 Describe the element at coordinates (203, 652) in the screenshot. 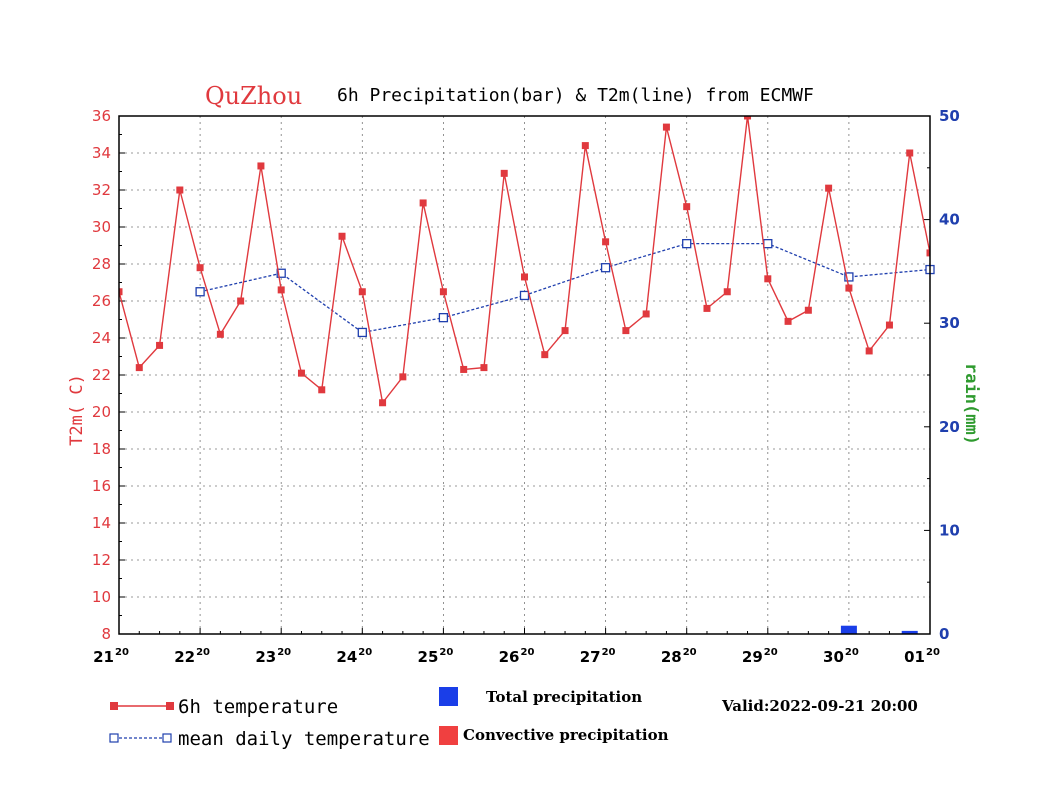

I see `x-tick-hour-1: 20` at that location.